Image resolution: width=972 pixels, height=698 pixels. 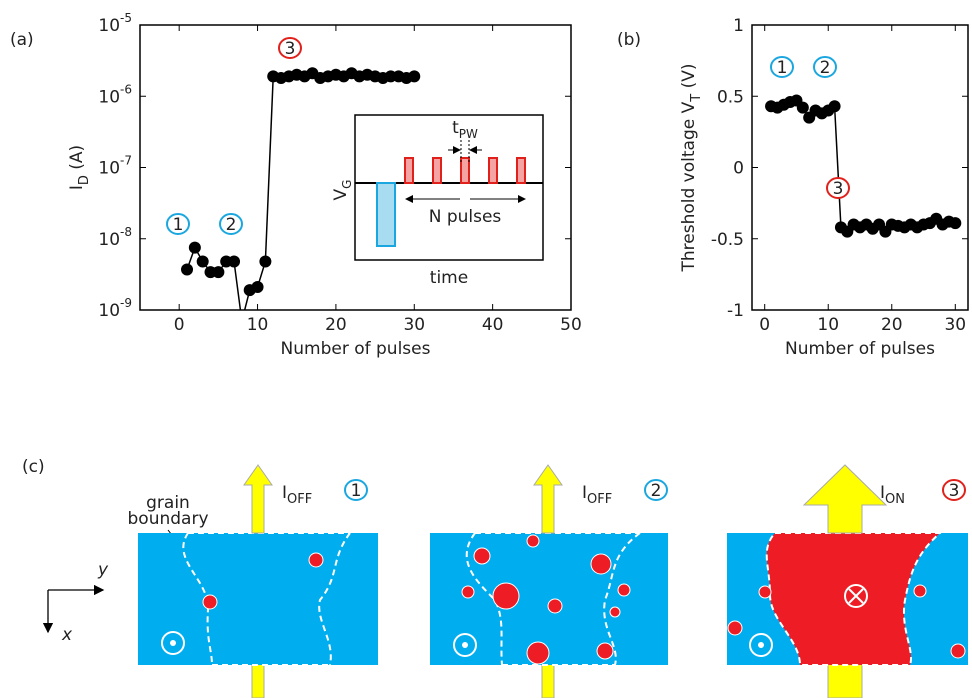 I want to click on inset-count-label: N pulses, so click(x=465, y=217).